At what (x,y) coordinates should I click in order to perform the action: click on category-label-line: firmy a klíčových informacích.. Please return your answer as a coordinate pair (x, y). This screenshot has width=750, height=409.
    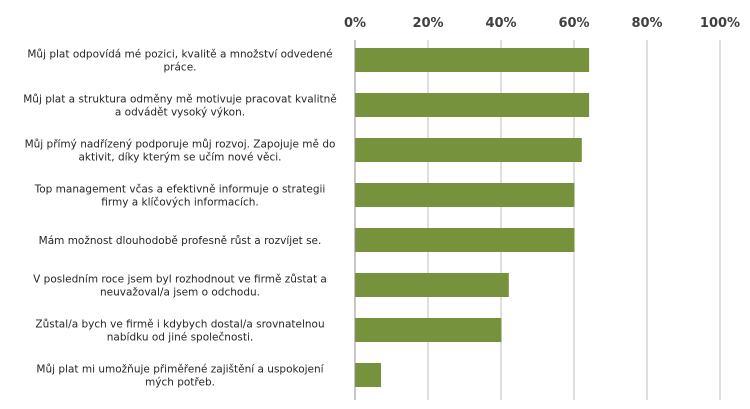
    Looking at the image, I should click on (180, 203).